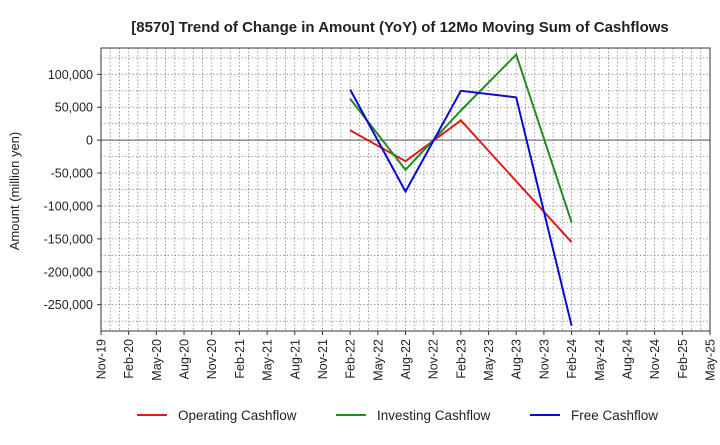  What do you see at coordinates (68, 206) in the screenshot?
I see `y-tick-label: -100,000` at bounding box center [68, 206].